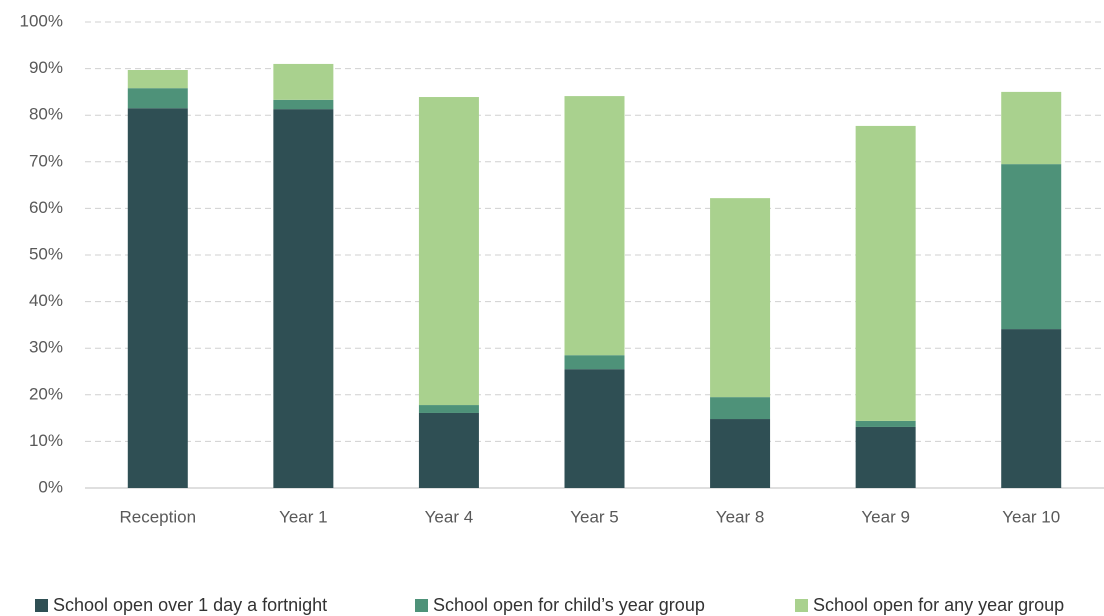  I want to click on x-tick-label: Year 9, so click(885, 516).